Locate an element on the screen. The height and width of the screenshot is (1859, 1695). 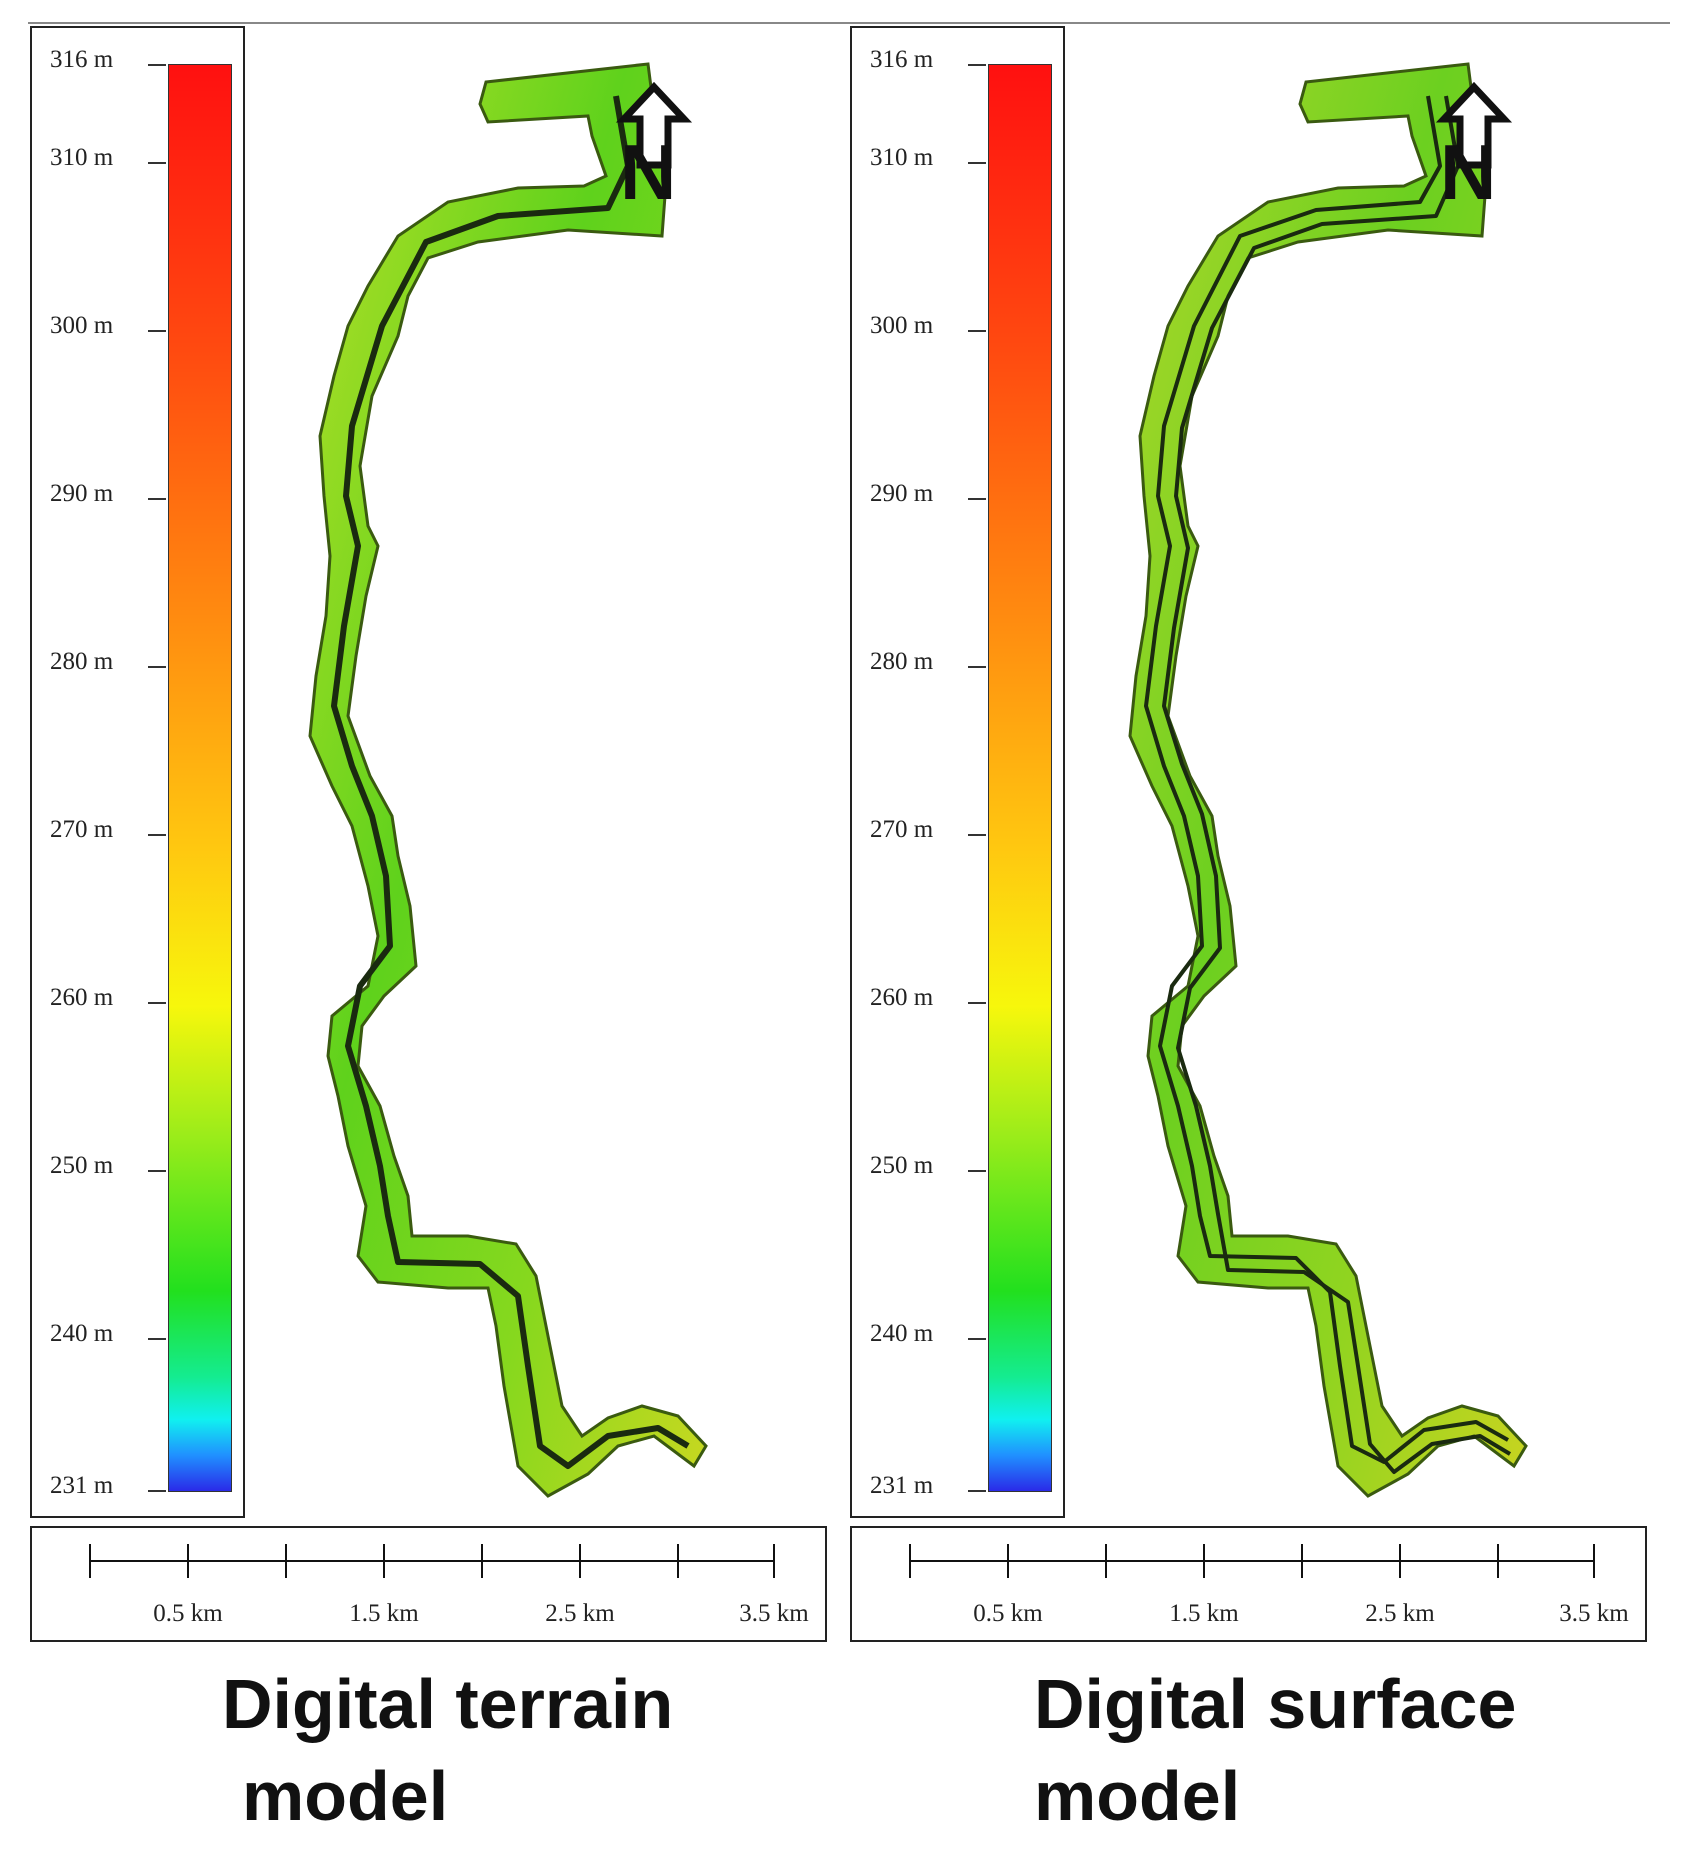
caption-surface-line1: Digital surface is located at coordinates (1275, 1704).